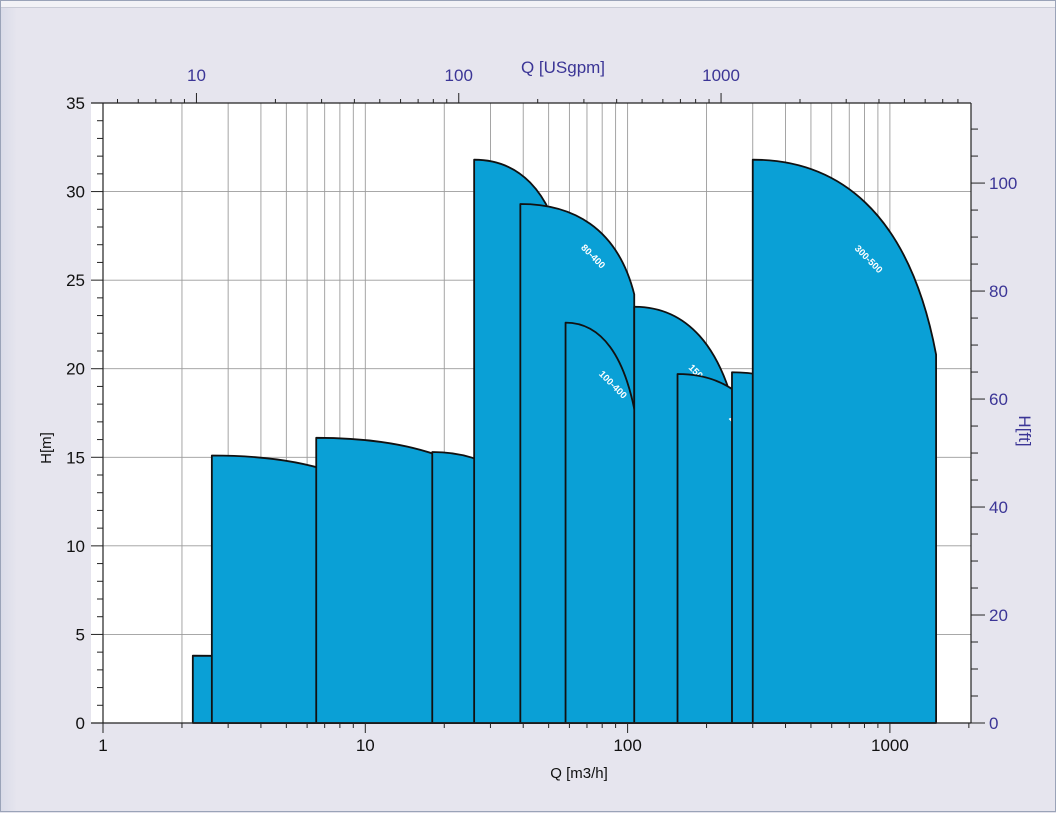 Image resolution: width=1056 pixels, height=813 pixels. What do you see at coordinates (365, 745) in the screenshot?
I see `x-tick-label: 10` at bounding box center [365, 745].